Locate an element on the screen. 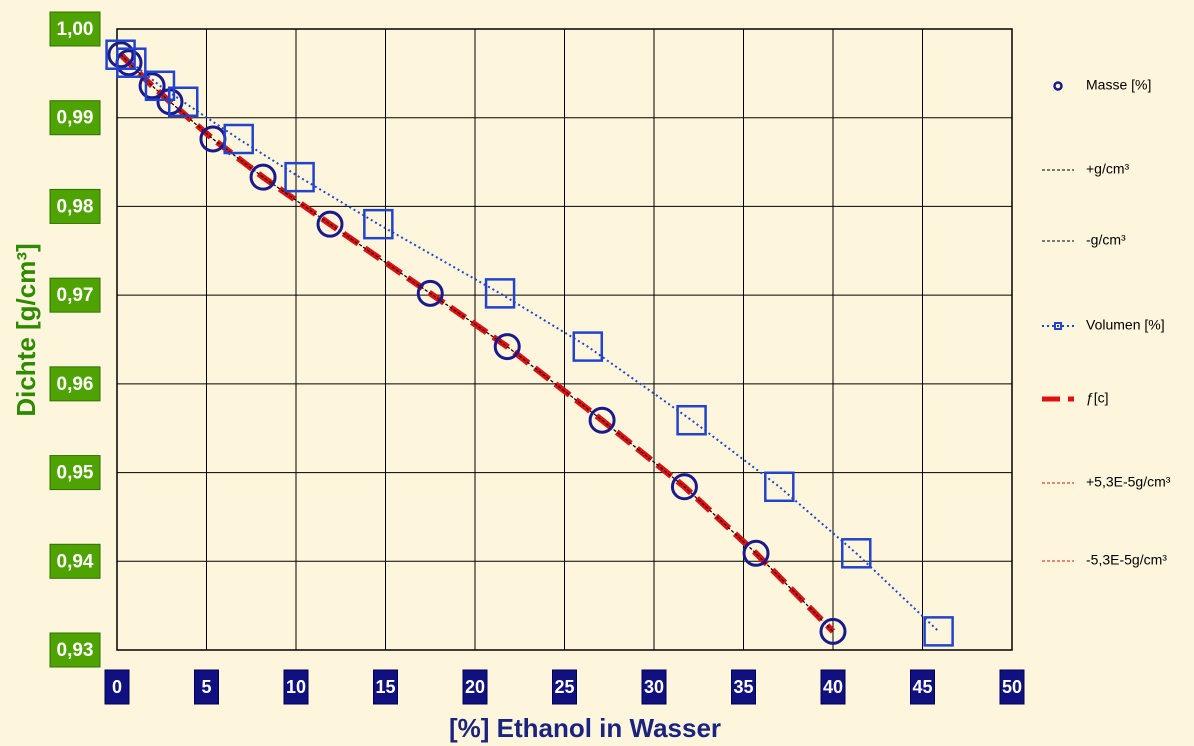 The height and width of the screenshot is (746, 1194). y-tick-label: 0,95 is located at coordinates (75, 473).